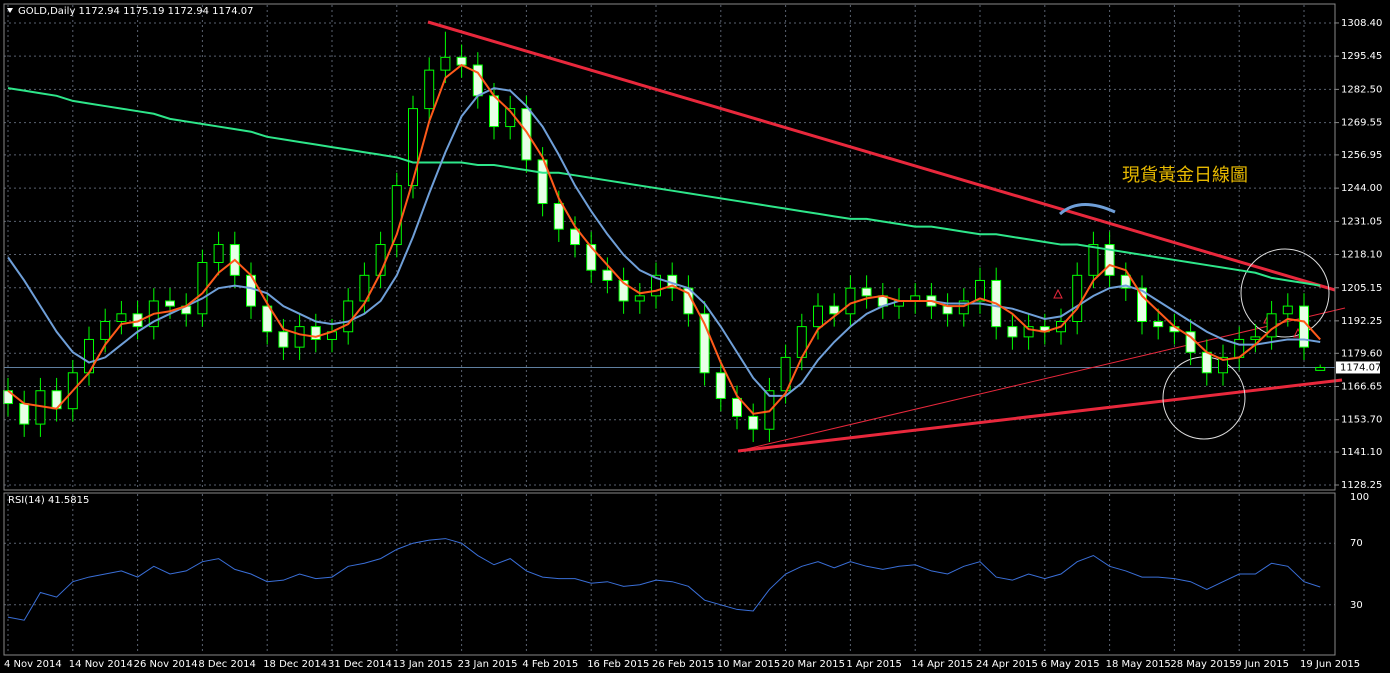 Image resolution: width=1390 pixels, height=673 pixels. What do you see at coordinates (683, 664) in the screenshot?
I see `x-tick-label: 26 Feb 2015` at bounding box center [683, 664].